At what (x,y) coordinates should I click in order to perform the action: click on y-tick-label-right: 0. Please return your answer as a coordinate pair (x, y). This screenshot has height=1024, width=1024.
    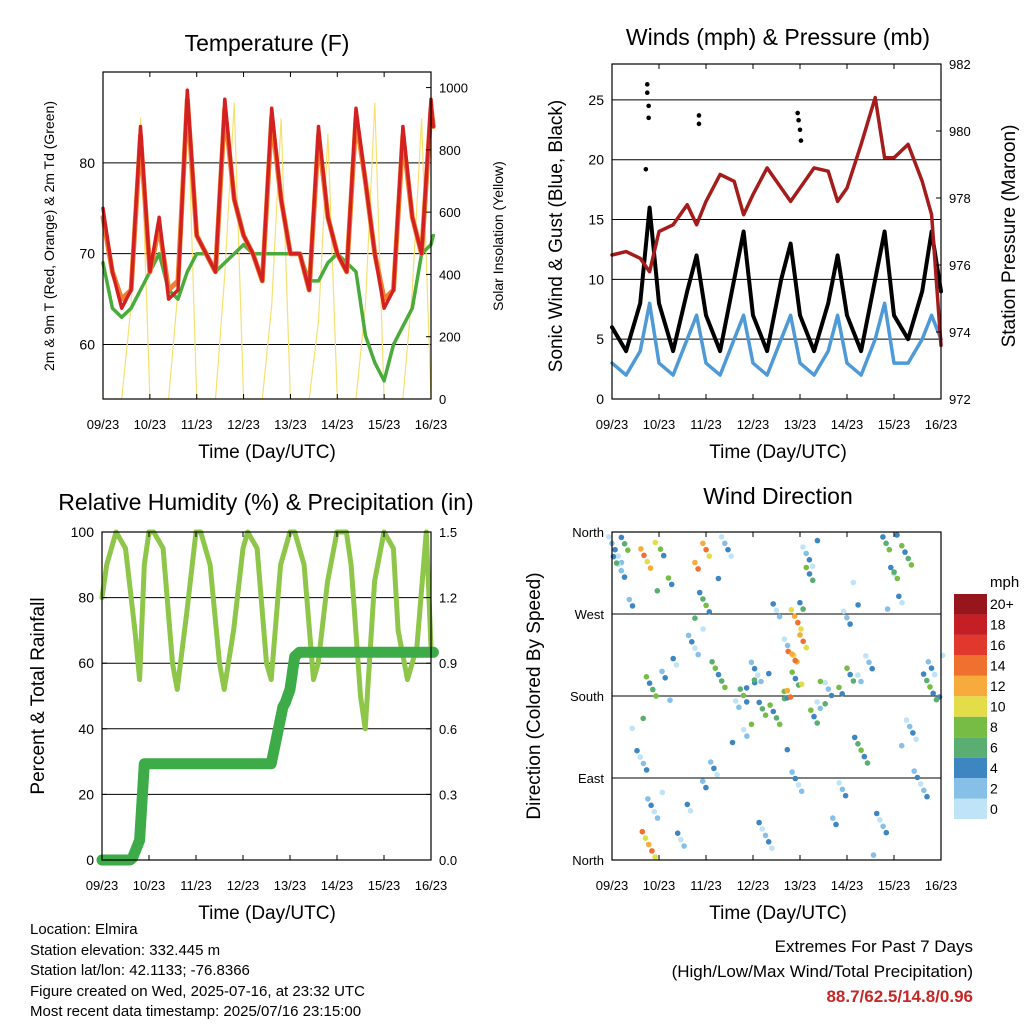
    Looking at the image, I should click on (442, 399).